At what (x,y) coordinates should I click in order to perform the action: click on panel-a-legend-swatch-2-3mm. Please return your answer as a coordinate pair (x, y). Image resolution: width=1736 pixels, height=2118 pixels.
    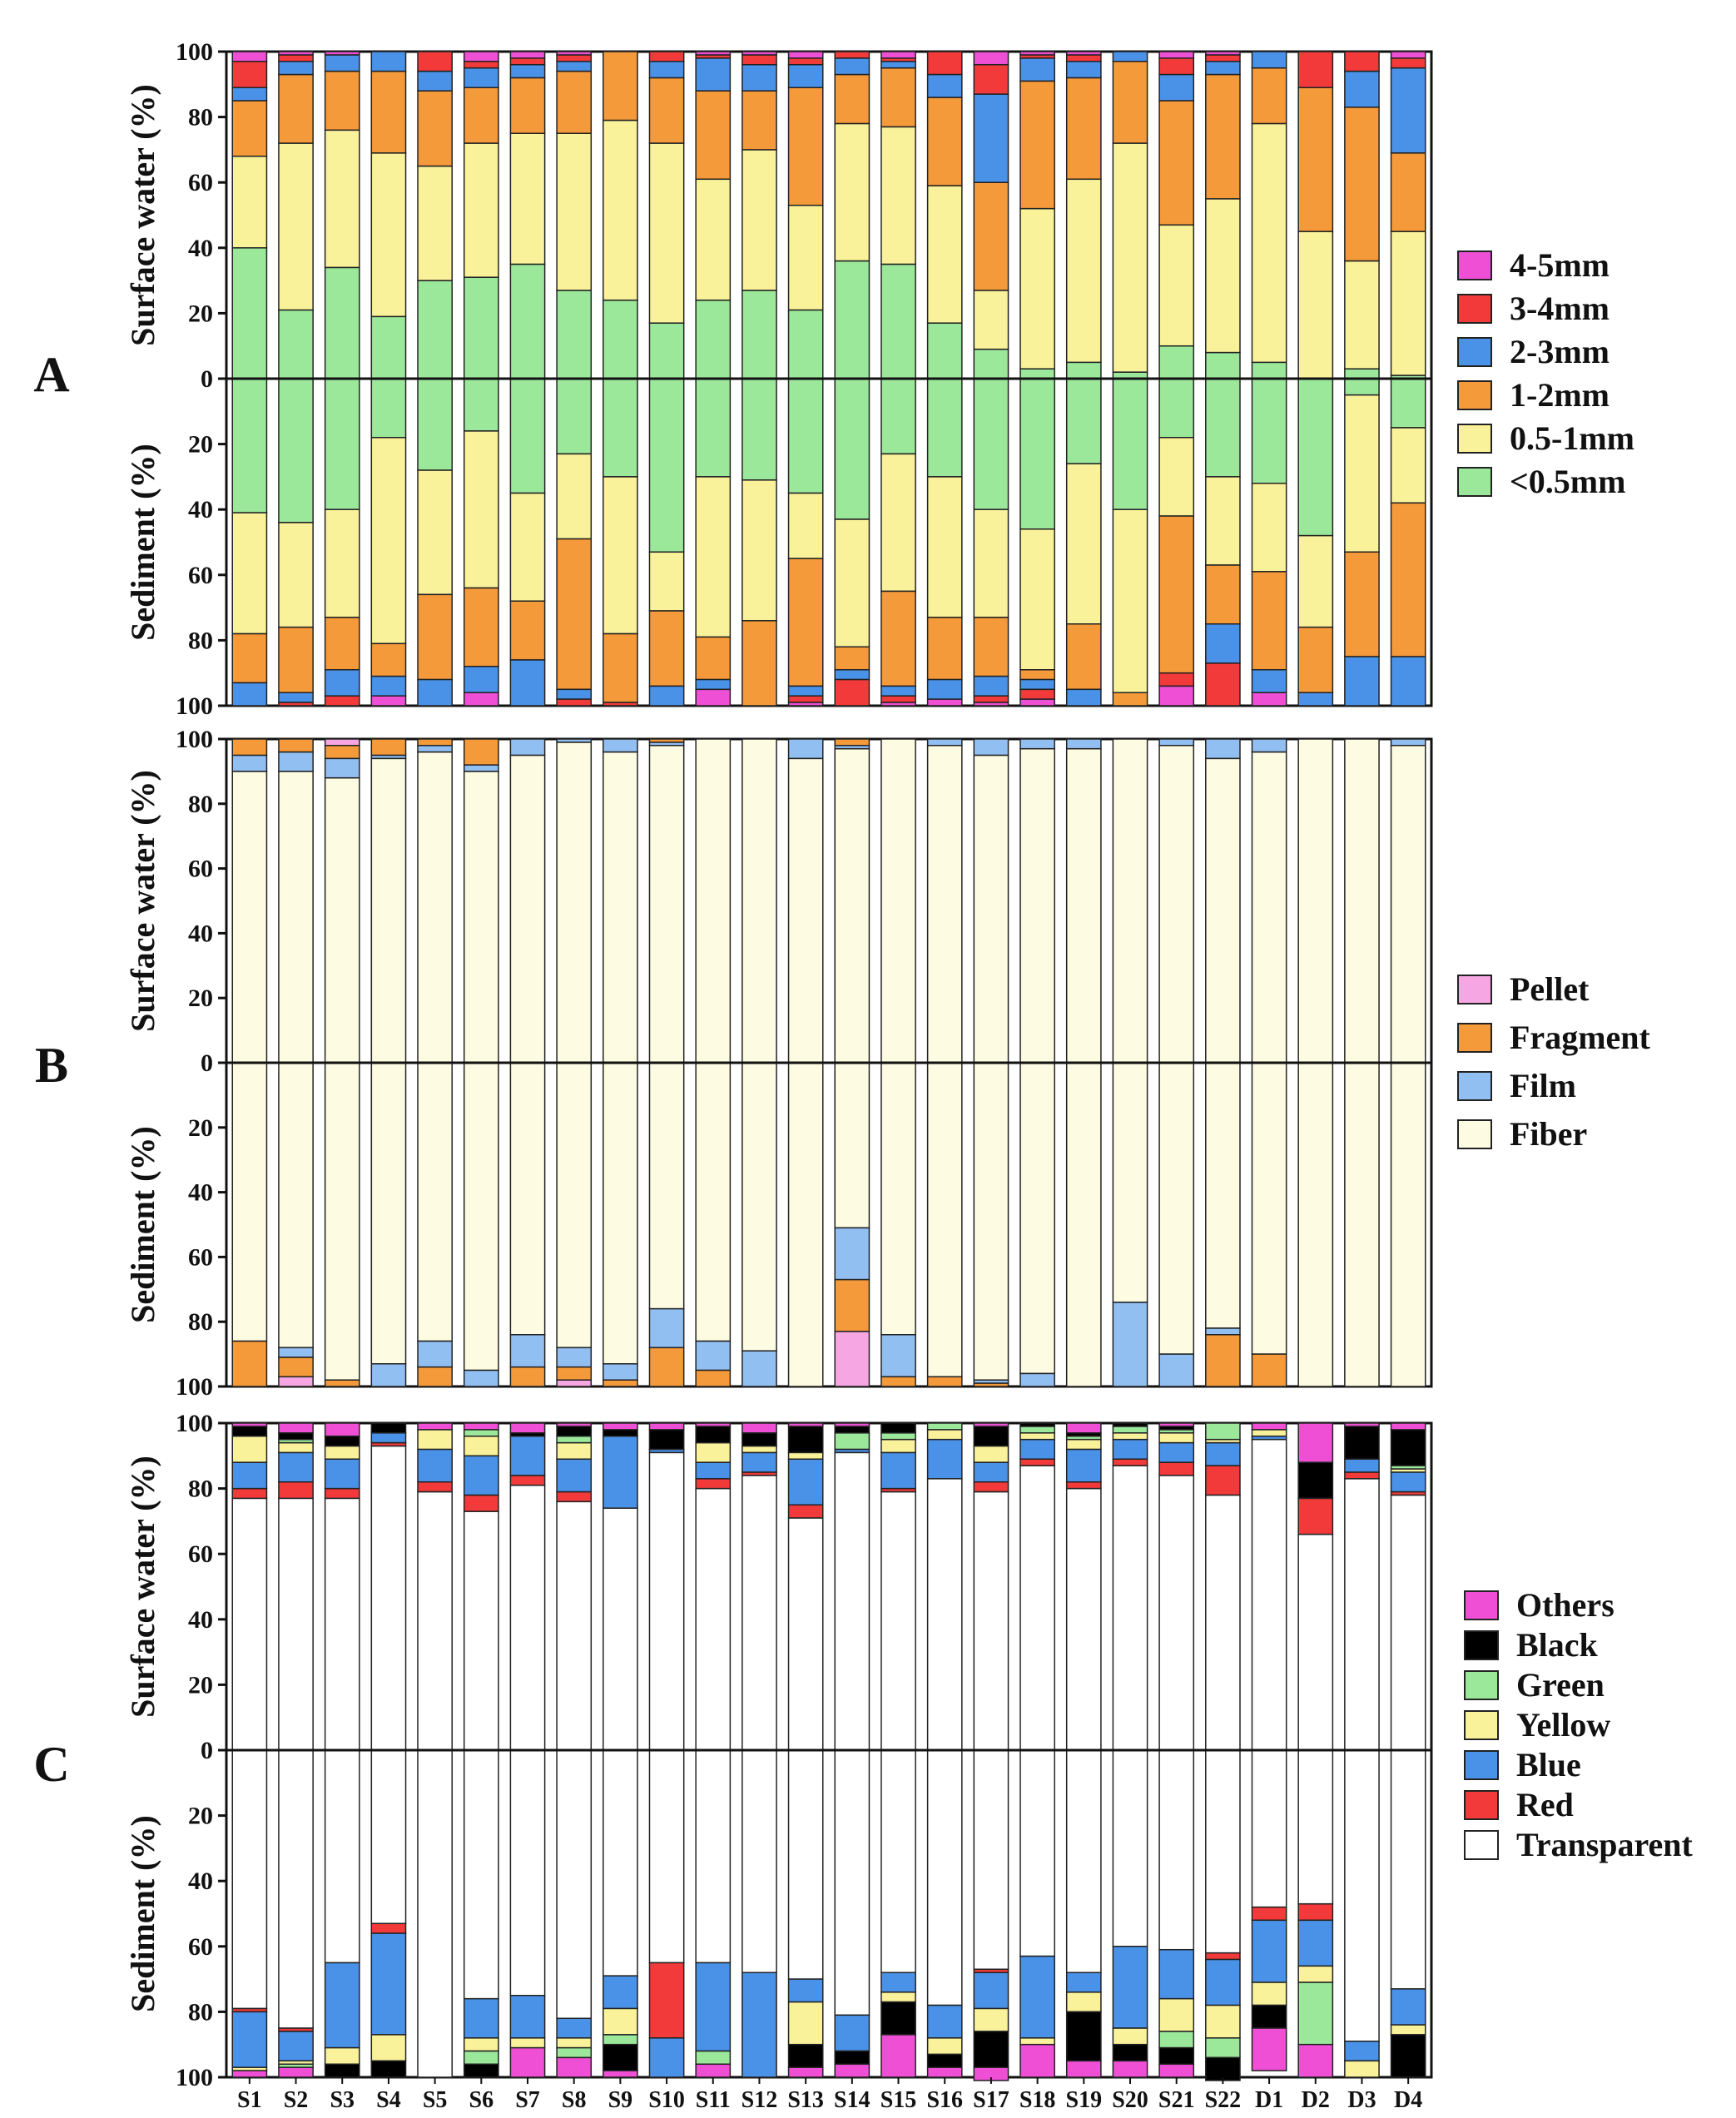
    Looking at the image, I should click on (1474, 352).